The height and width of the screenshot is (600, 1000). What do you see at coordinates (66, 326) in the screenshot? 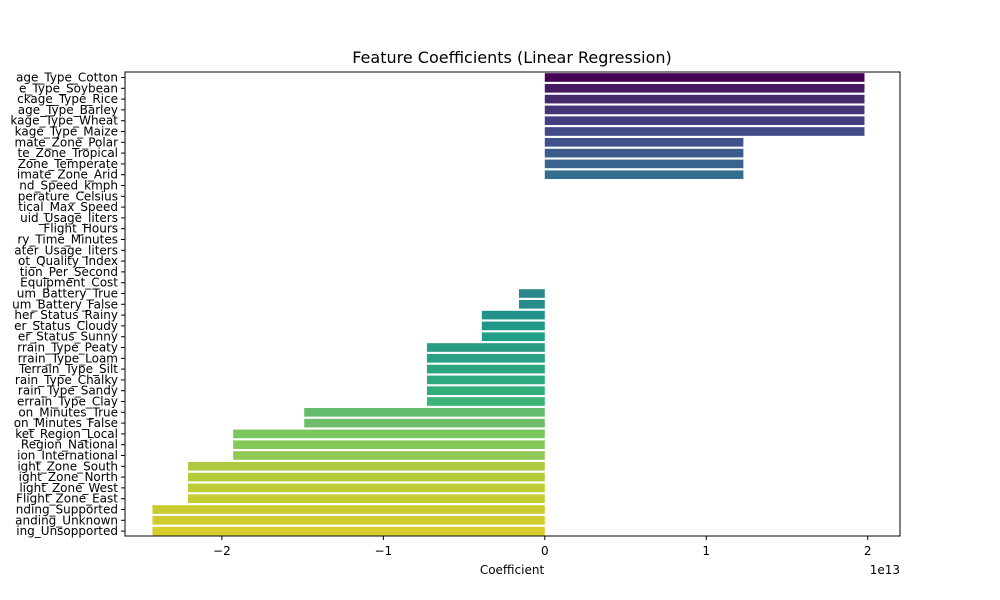
I see `y-tick-label: er_Status_Cloudy` at bounding box center [66, 326].